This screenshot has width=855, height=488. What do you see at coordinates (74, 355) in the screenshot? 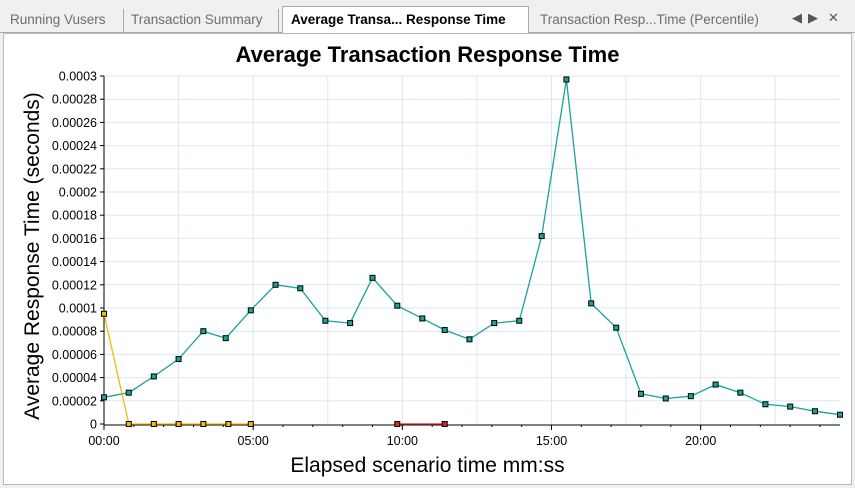
I see `y-tick-label: 0.00006` at bounding box center [74, 355].